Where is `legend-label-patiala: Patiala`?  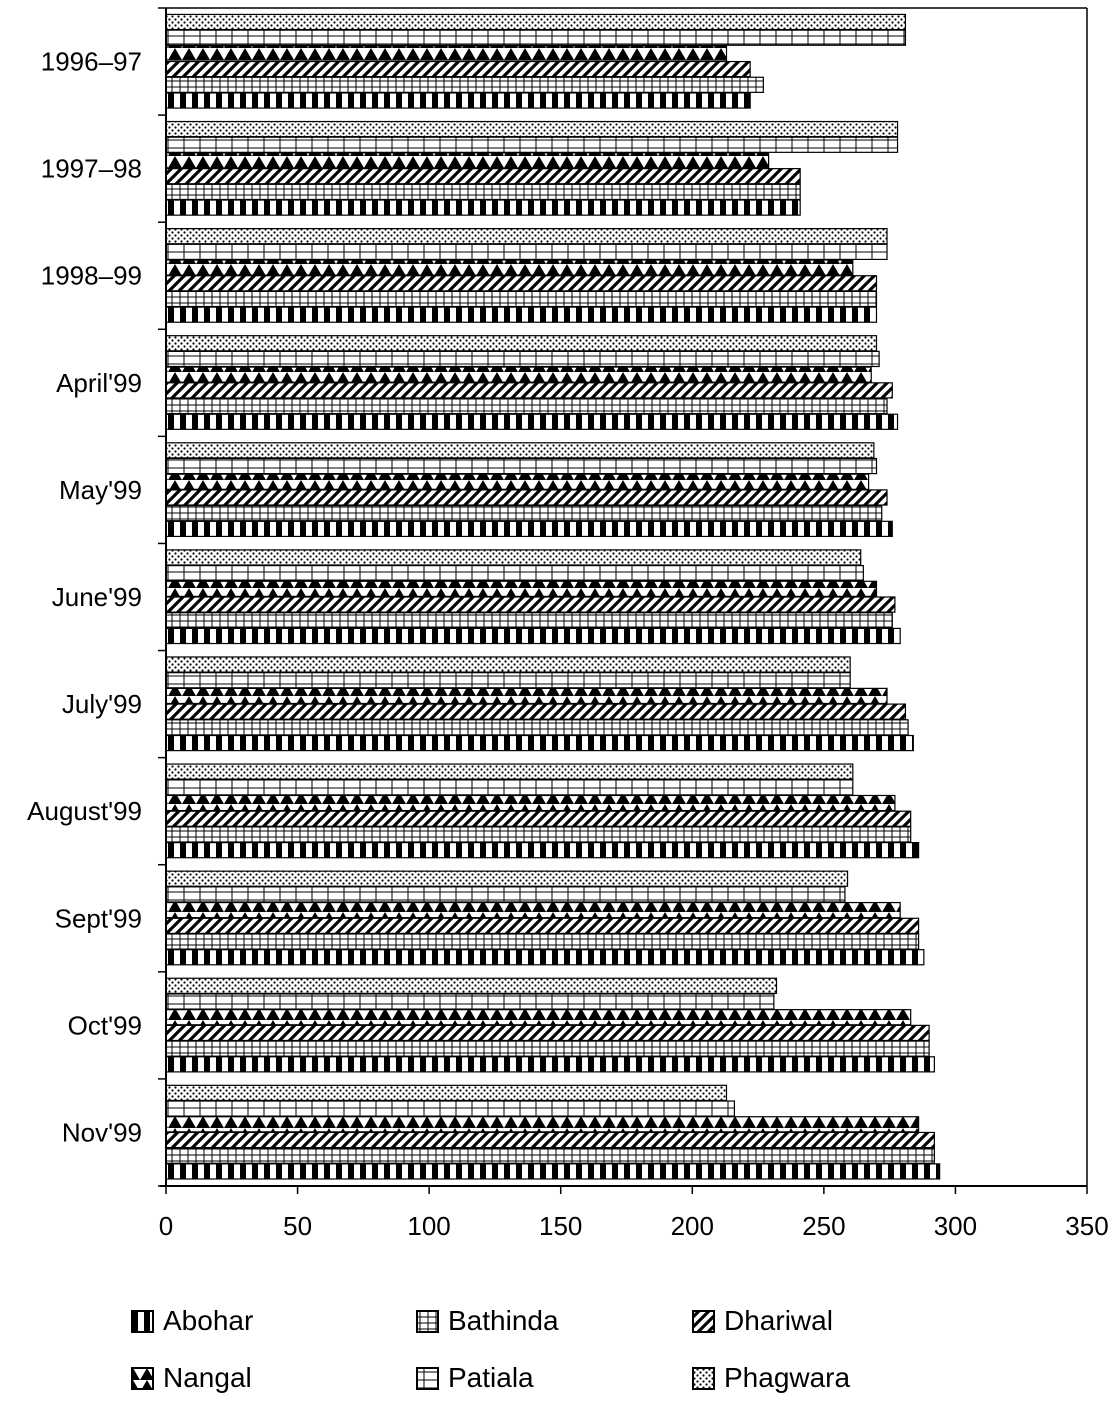
legend-label-patiala: Patiala is located at coordinates (491, 1377).